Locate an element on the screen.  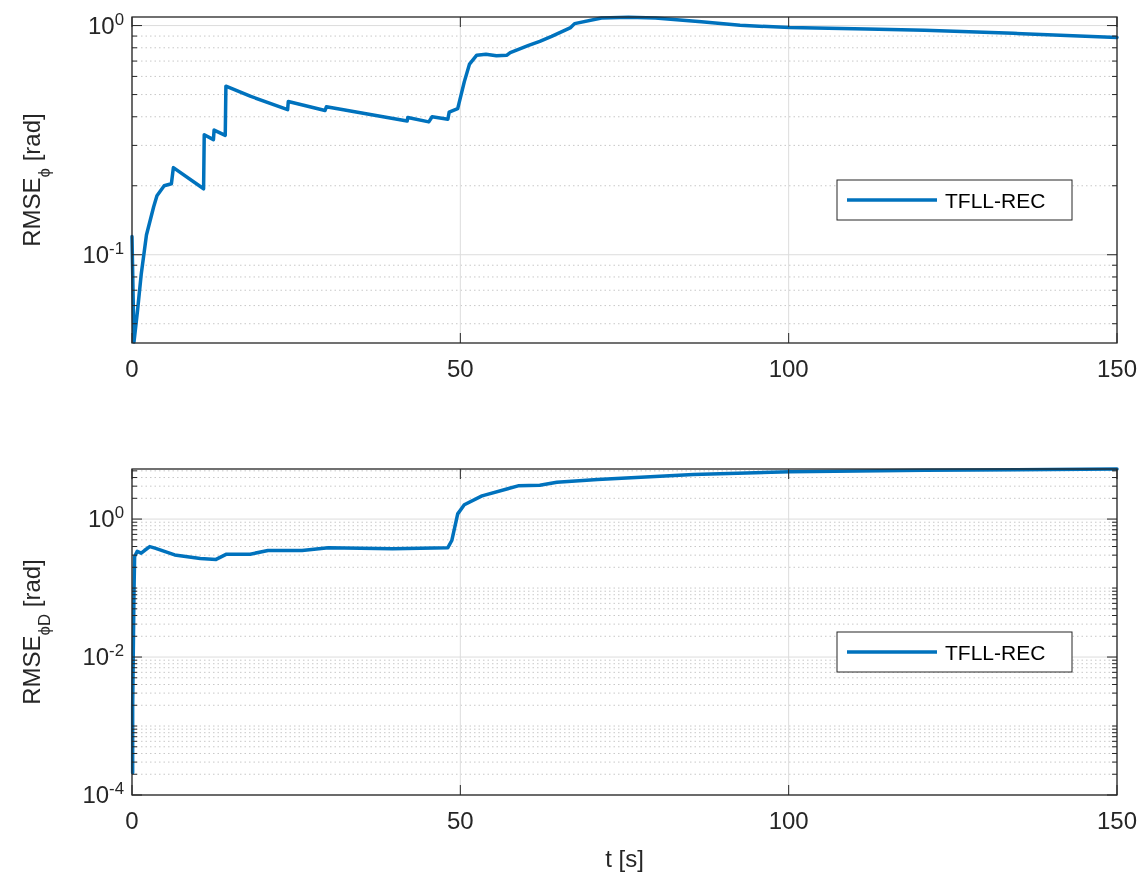
x-axis-title: t [s] is located at coordinates (624, 858).